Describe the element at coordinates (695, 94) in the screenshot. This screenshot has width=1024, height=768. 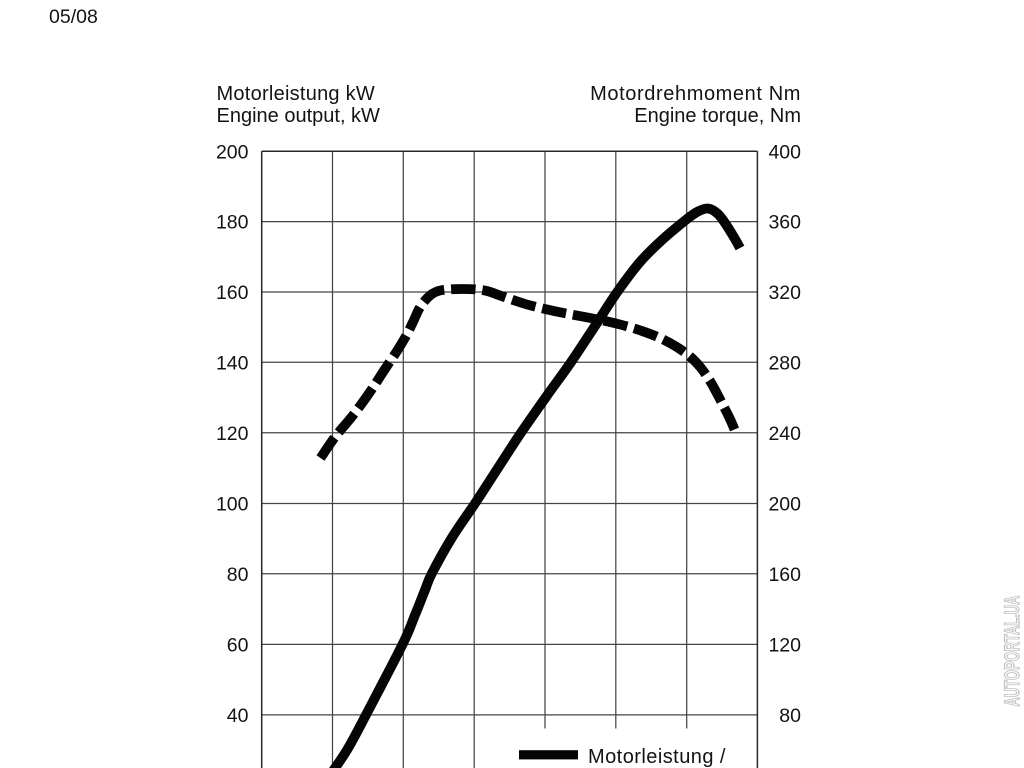
I see `svg-text: Motordrehmoment Nm` at that location.